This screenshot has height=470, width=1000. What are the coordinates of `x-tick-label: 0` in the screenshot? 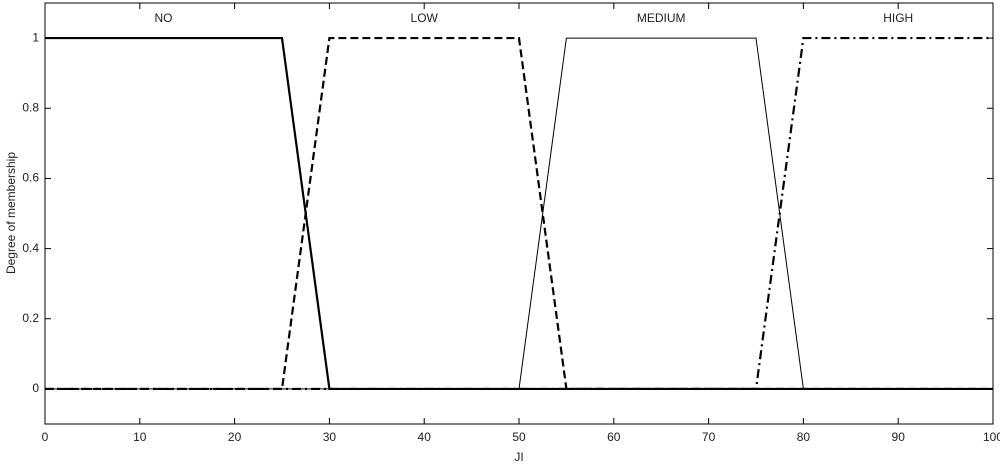 It's located at (45, 437).